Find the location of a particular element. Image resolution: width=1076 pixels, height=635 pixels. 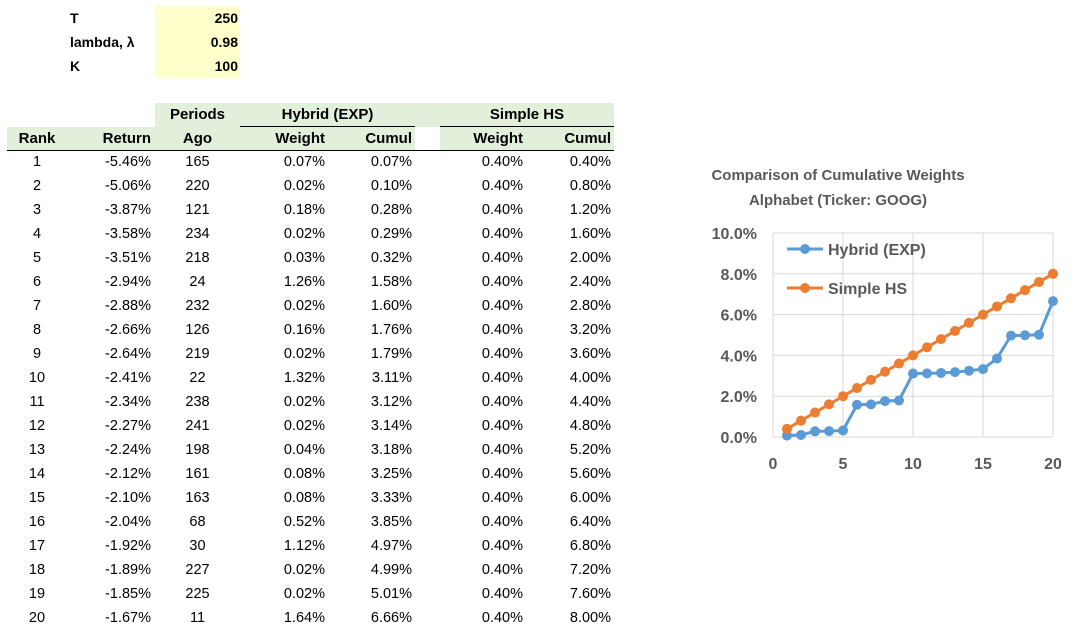

cell-return: -5.06% is located at coordinates (128, 186).